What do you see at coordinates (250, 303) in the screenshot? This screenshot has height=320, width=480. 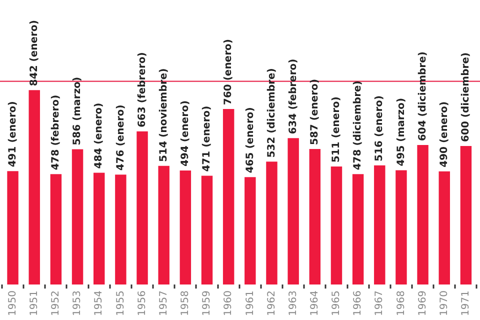 I see `x-tick-label: 1961` at bounding box center [250, 303].